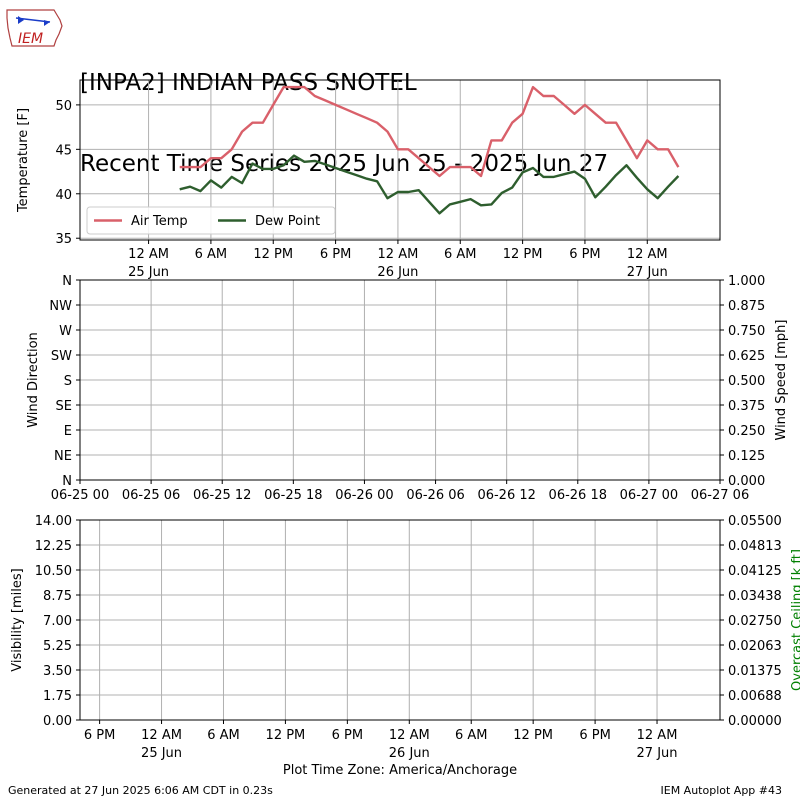  Describe the element at coordinates (151, 495) in the screenshot. I see `wind-tick-label: 06-25 06` at that location.